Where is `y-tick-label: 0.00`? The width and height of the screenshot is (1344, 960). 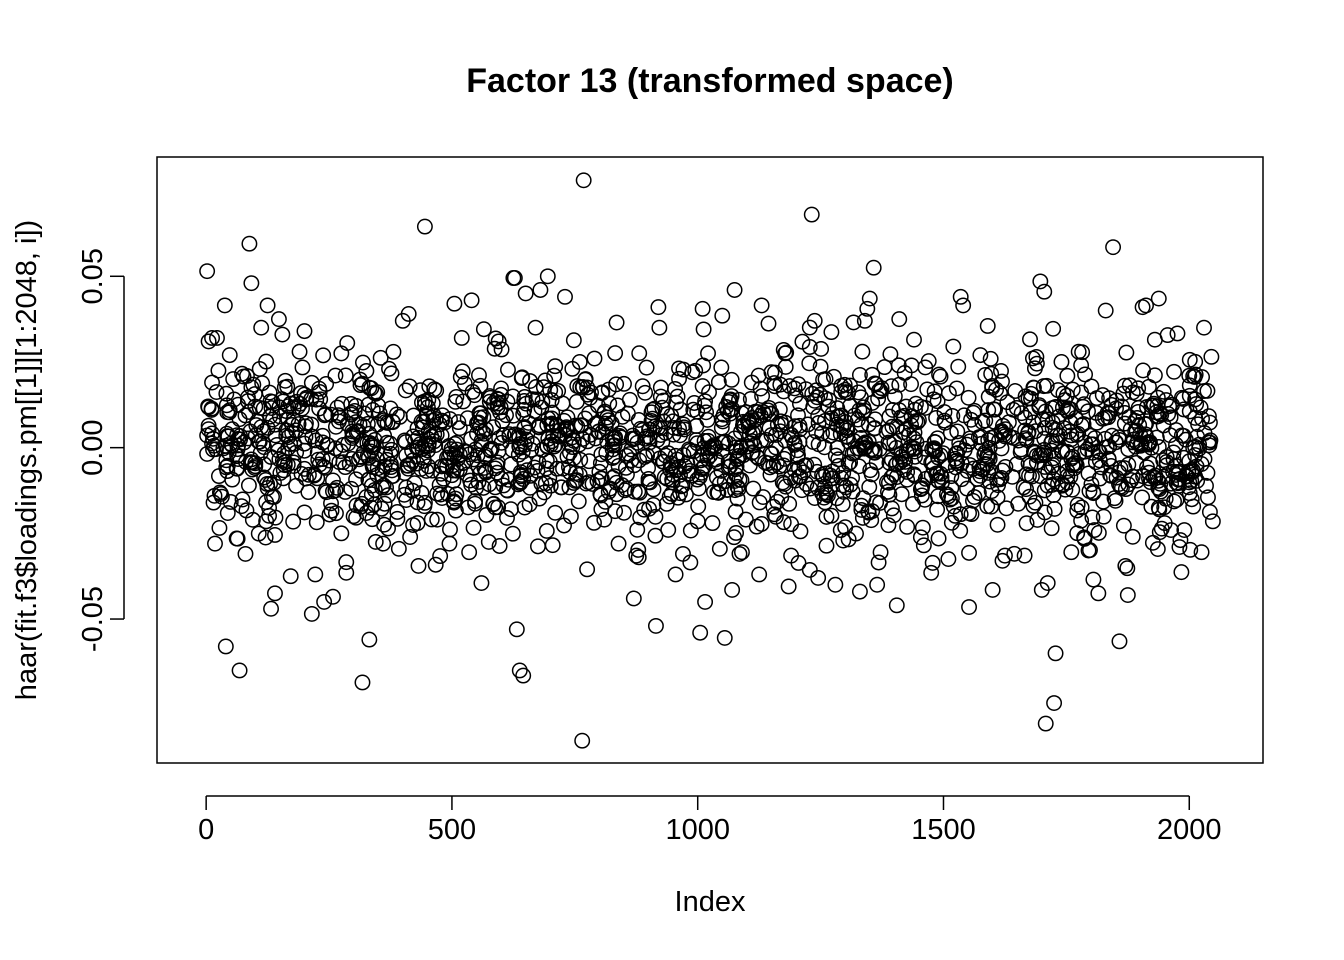
y-tick-label: 0.00 is located at coordinates (93, 447).